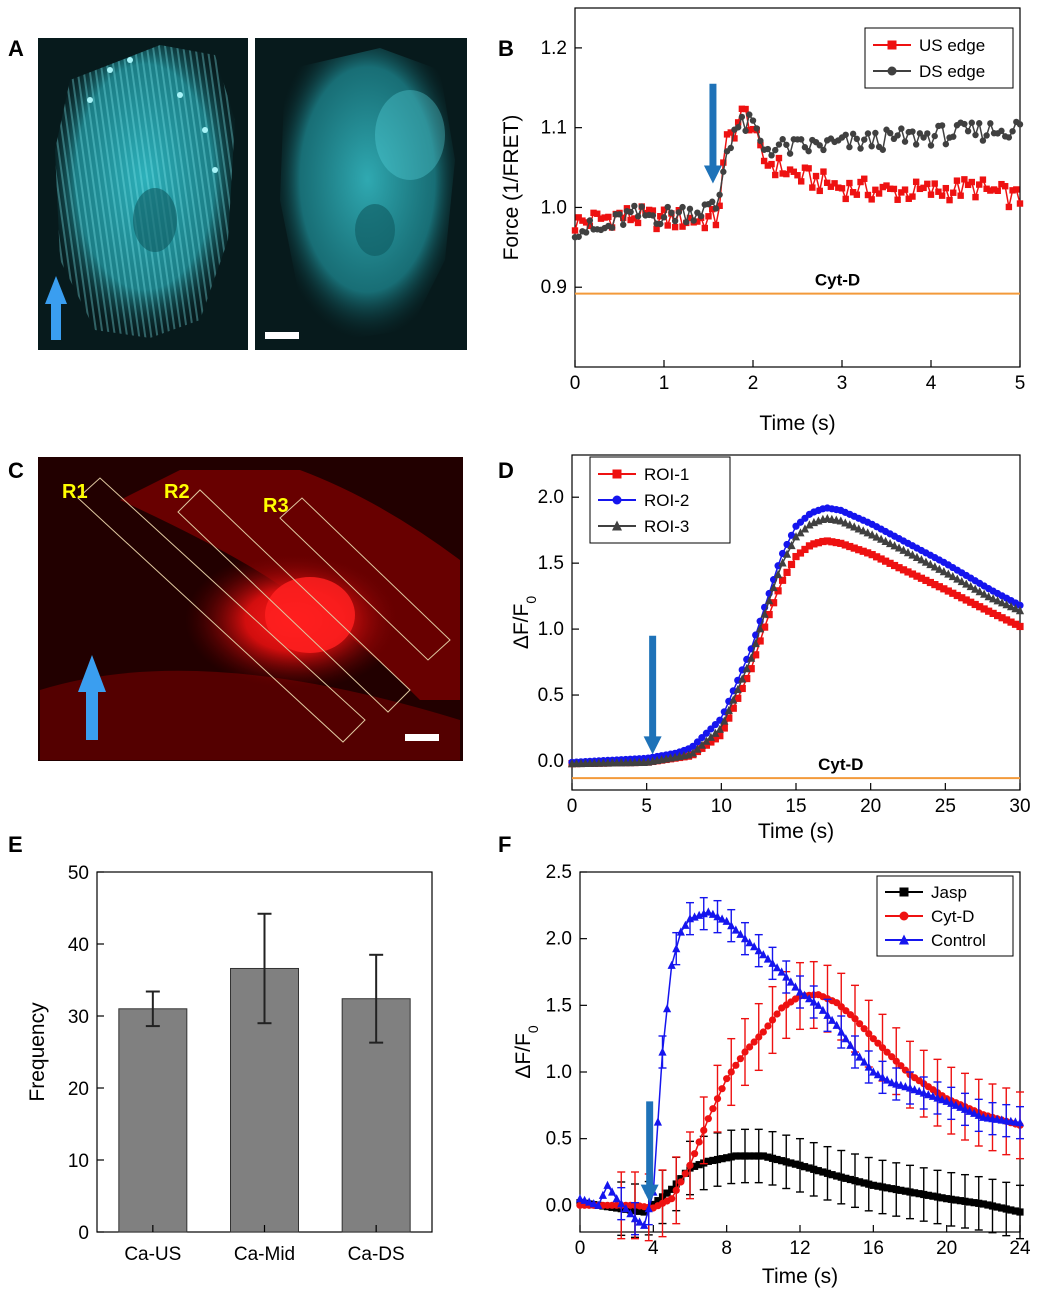 This screenshot has height=1300, width=1043. Describe the element at coordinates (837, 280) in the screenshot. I see `drug-label: Cyt-D` at that location.